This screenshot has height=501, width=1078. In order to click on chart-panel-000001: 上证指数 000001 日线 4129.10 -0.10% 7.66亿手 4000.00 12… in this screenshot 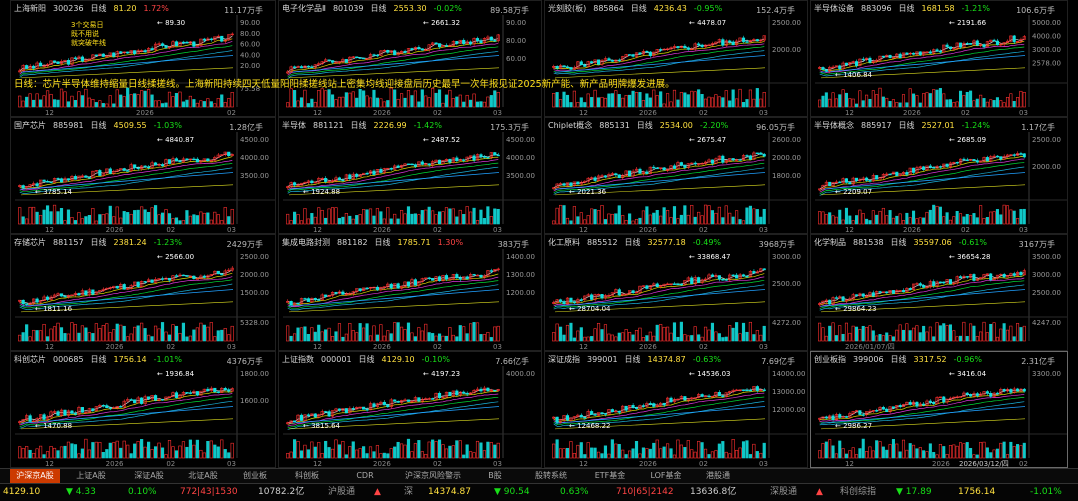, I will do `click(410, 409)`.